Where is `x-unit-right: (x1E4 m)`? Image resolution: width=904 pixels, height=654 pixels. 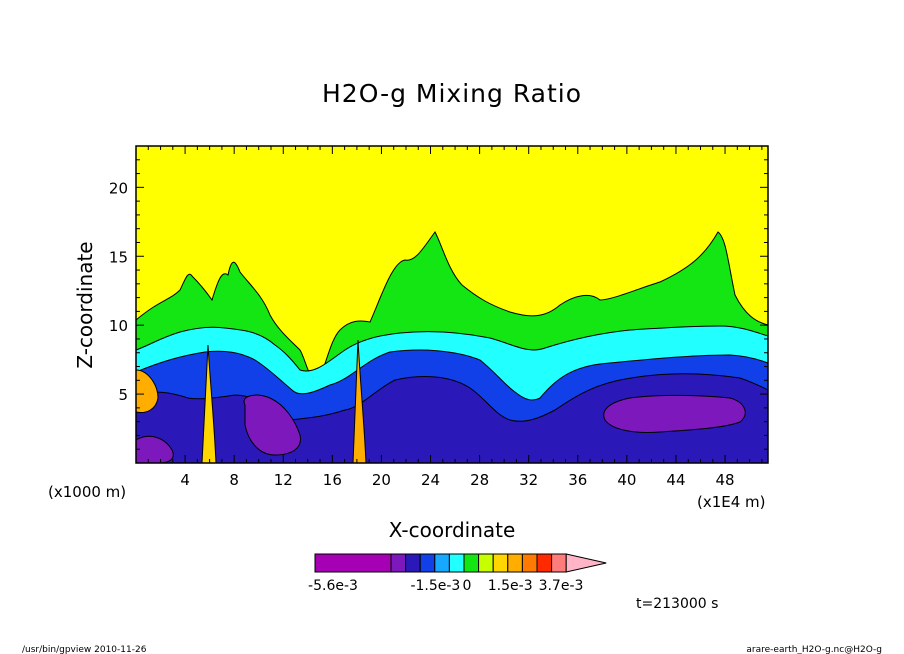 x-unit-right: (x1E4 m) is located at coordinates (731, 502).